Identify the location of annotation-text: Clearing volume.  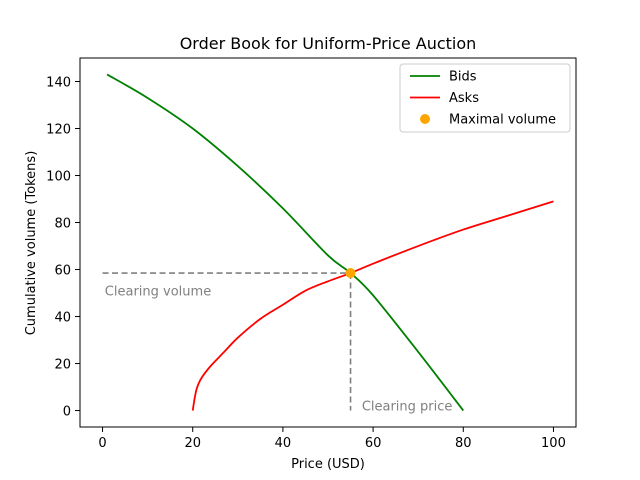
(158, 291).